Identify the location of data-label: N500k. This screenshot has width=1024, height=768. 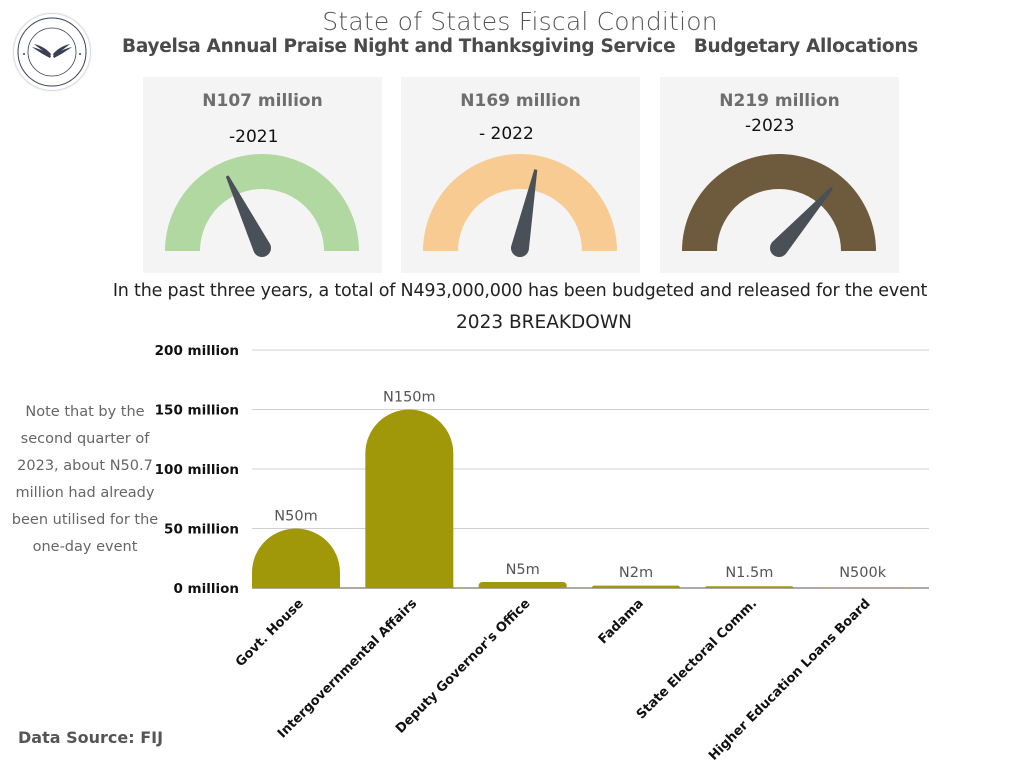
(863, 573).